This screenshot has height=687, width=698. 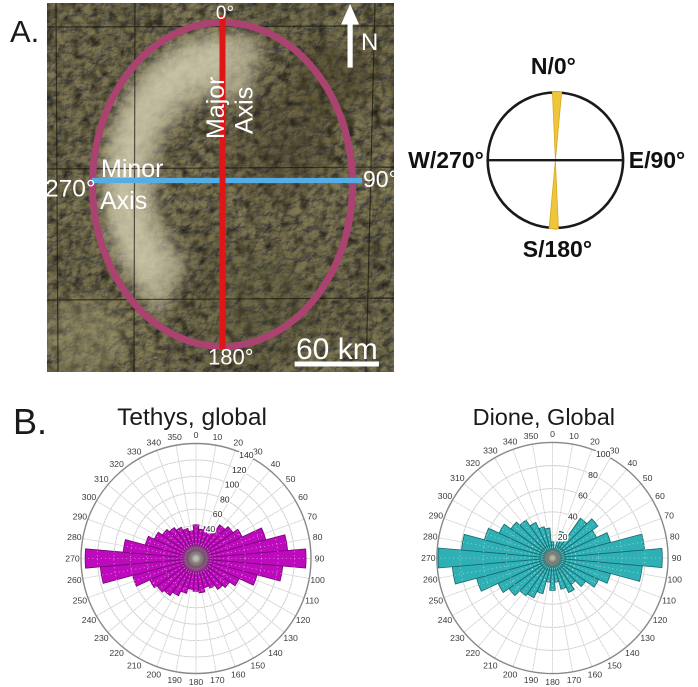 I want to click on svg-text: N, so click(x=369, y=42).